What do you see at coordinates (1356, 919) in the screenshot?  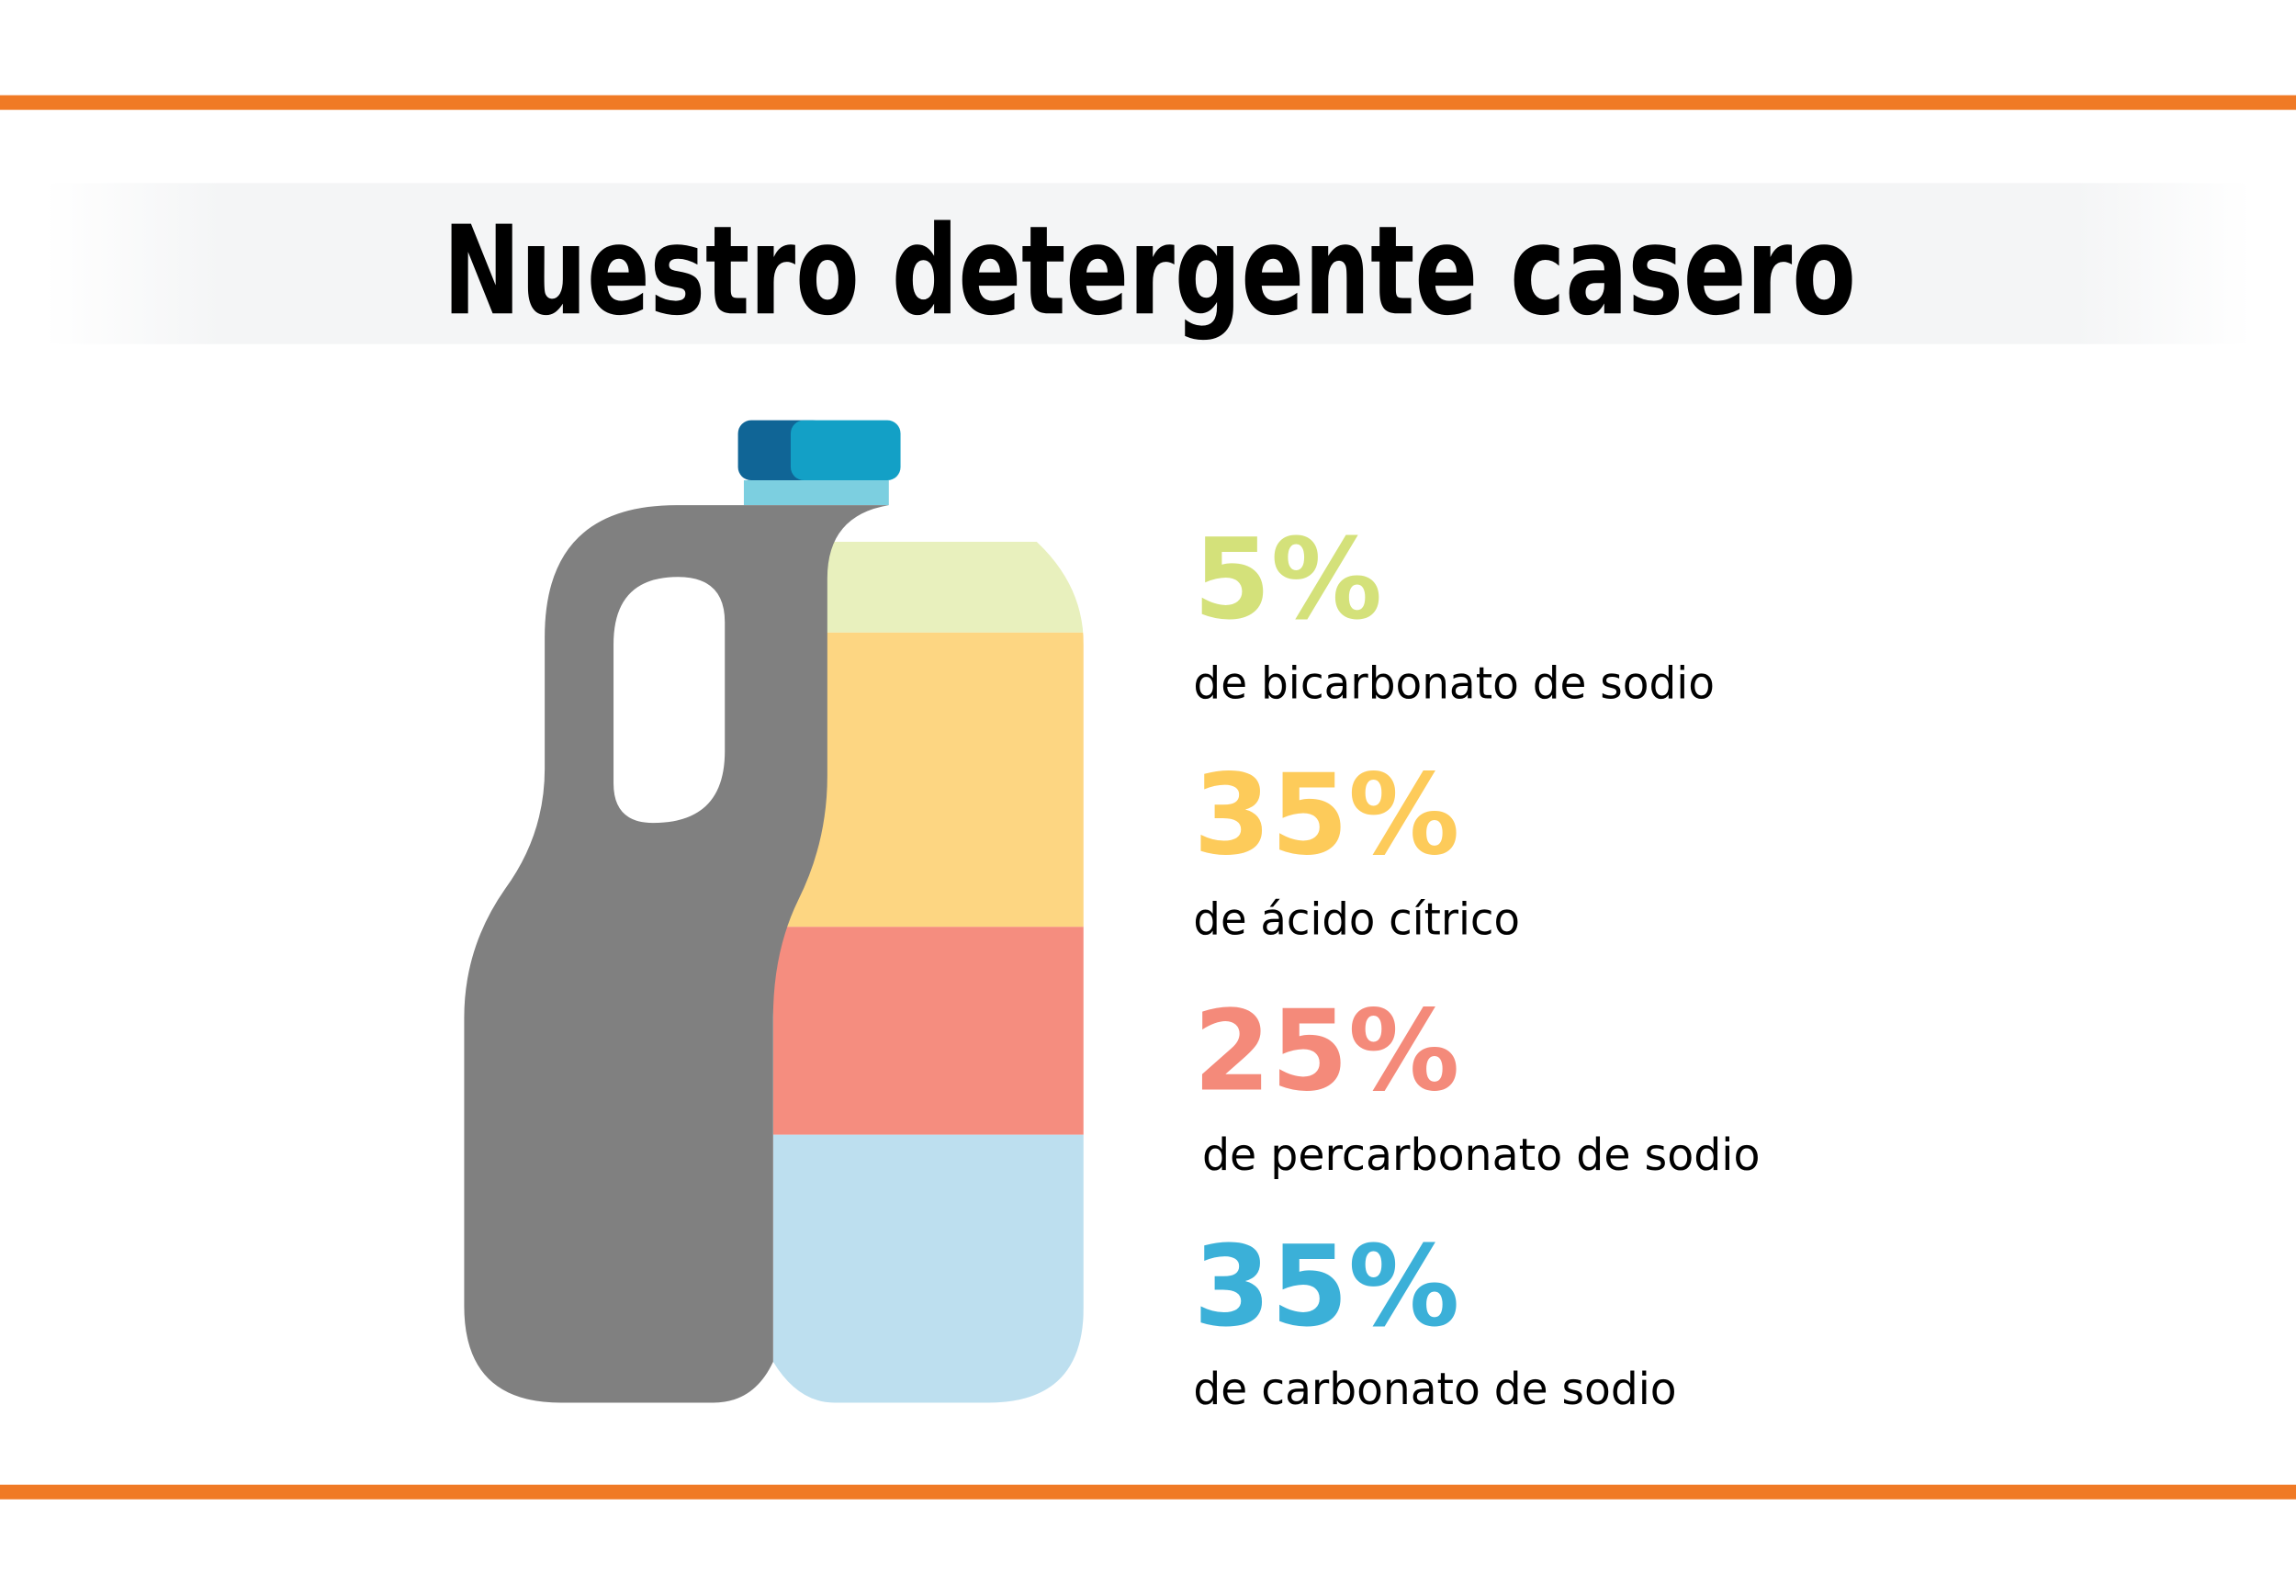 I see `ingredient-label: de ácido cítrico` at bounding box center [1356, 919].